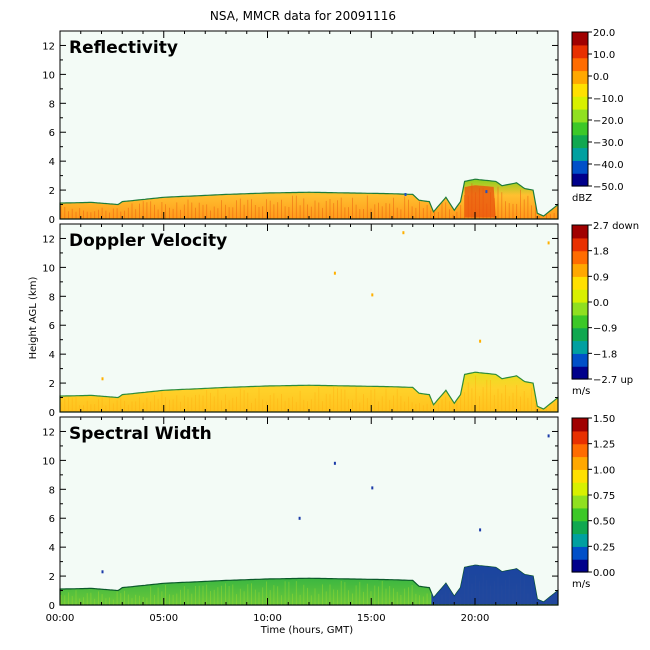  Describe the element at coordinates (601, 252) in the screenshot. I see `colorbar-tick-label: 1.8` at that location.